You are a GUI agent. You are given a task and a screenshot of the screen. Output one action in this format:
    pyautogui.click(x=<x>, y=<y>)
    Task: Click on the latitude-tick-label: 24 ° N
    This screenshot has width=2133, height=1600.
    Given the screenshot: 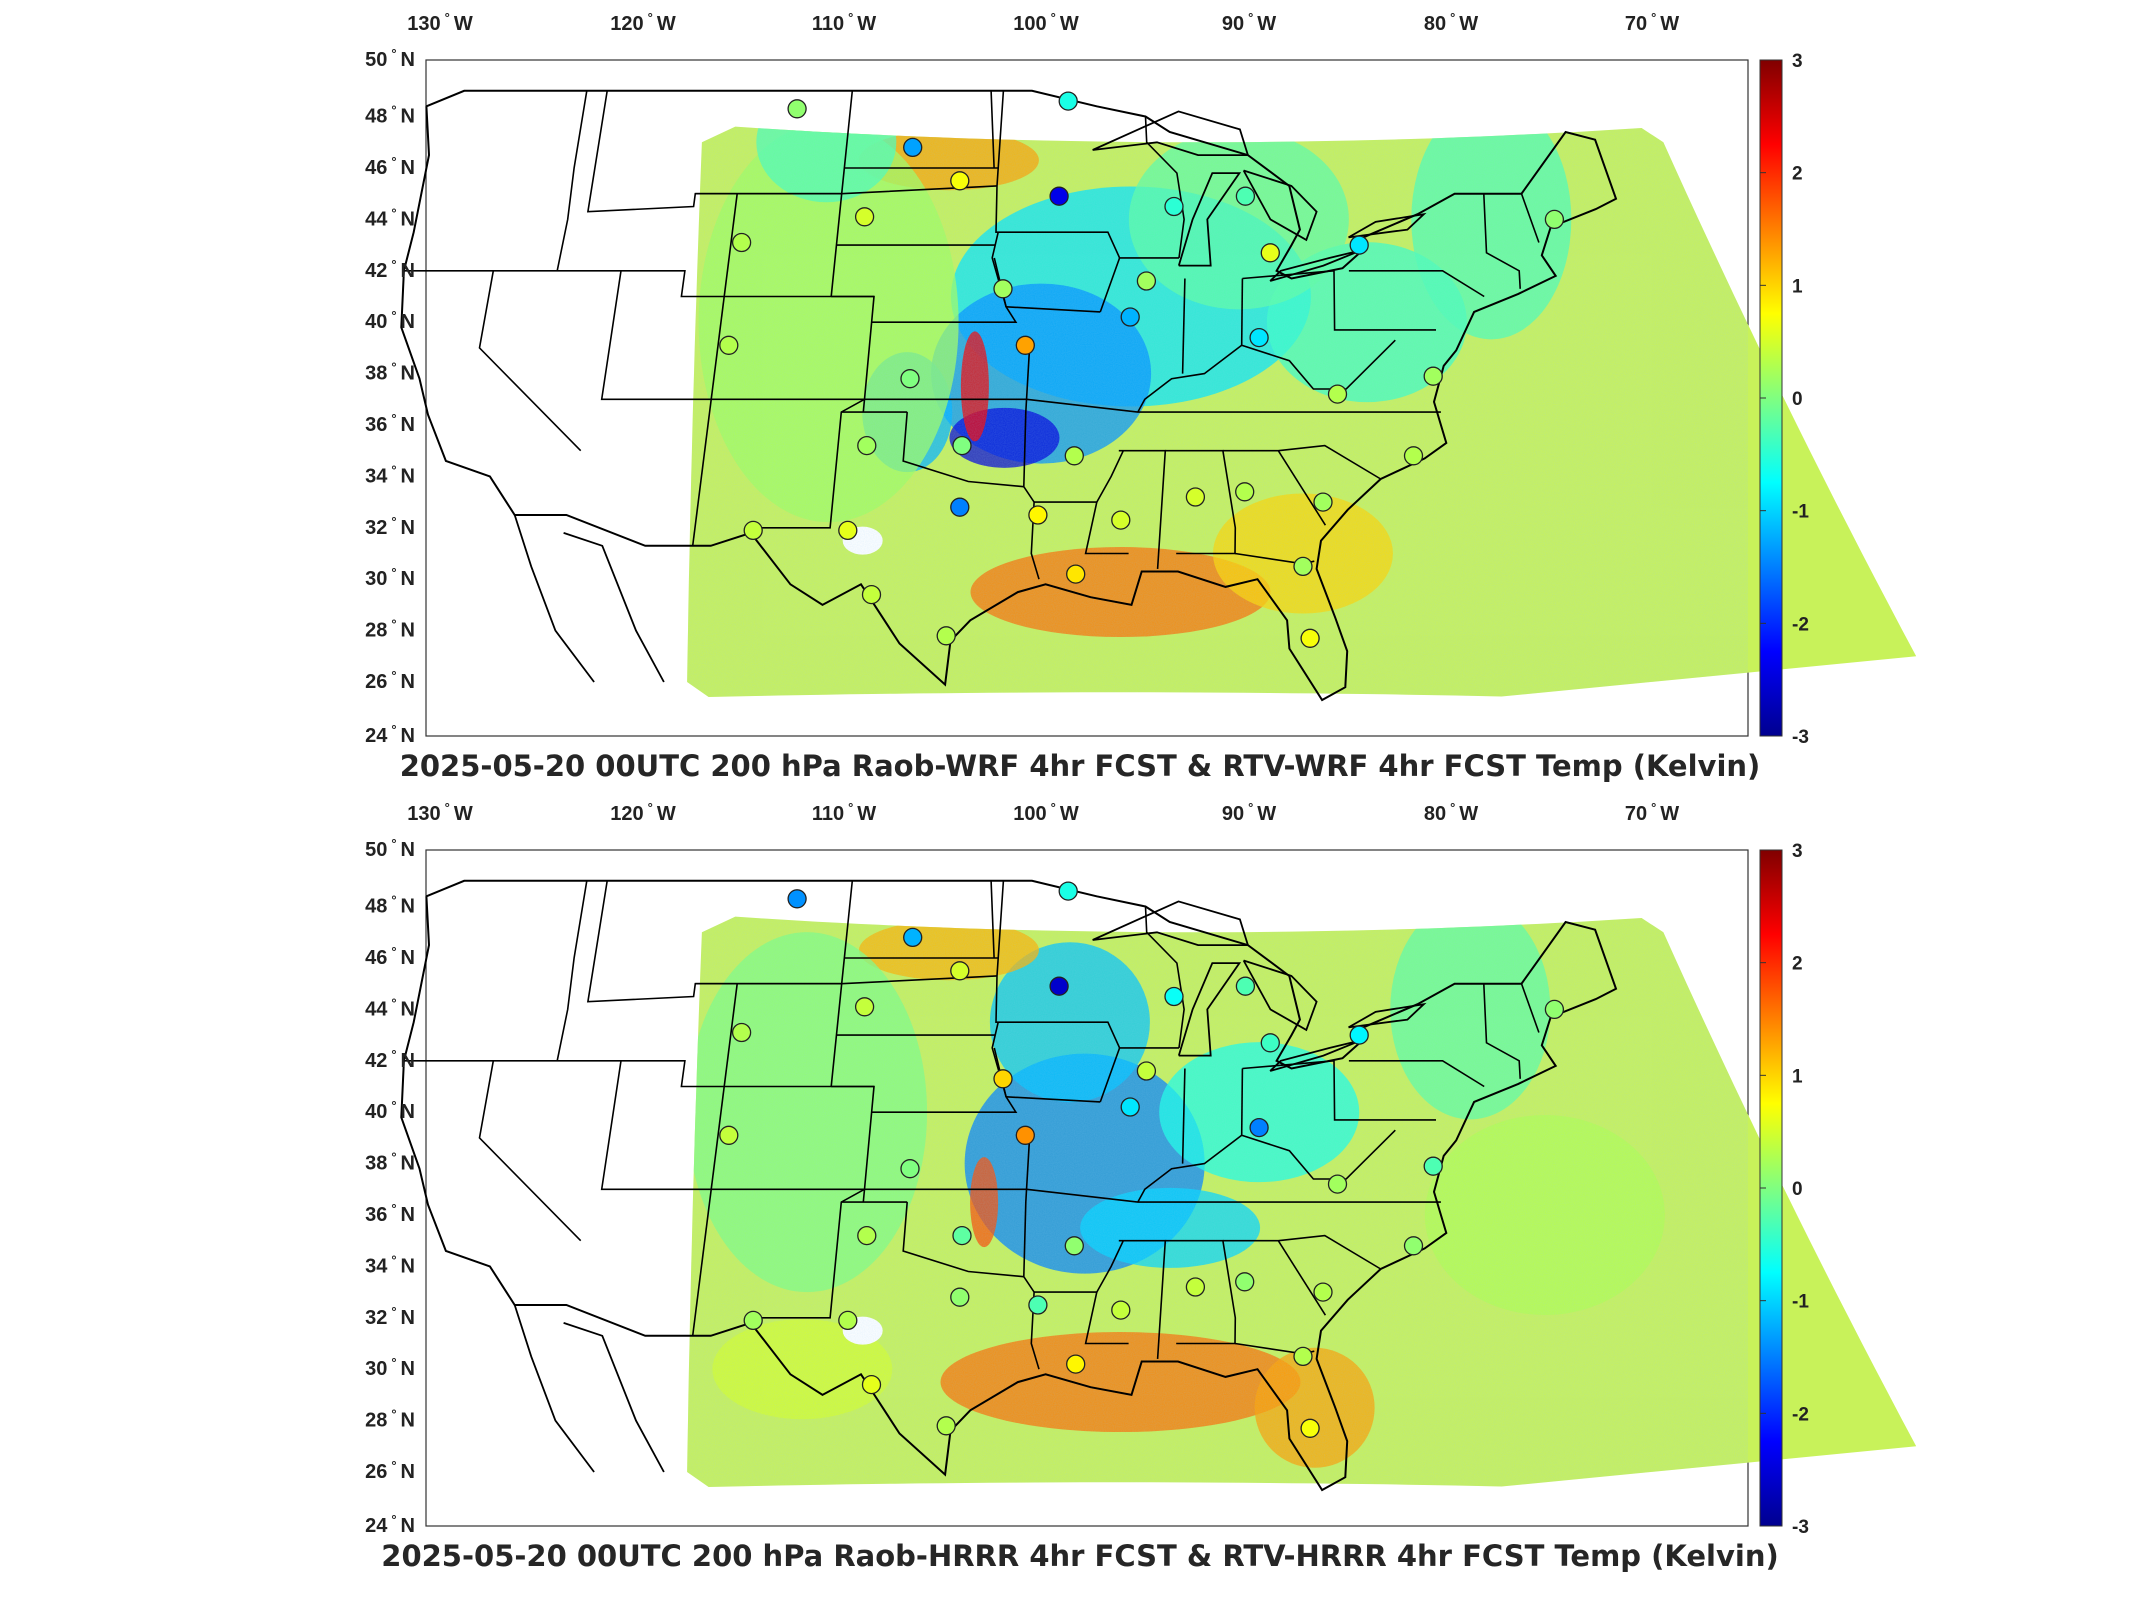 What is the action you would take?
    pyautogui.click(x=390, y=1524)
    